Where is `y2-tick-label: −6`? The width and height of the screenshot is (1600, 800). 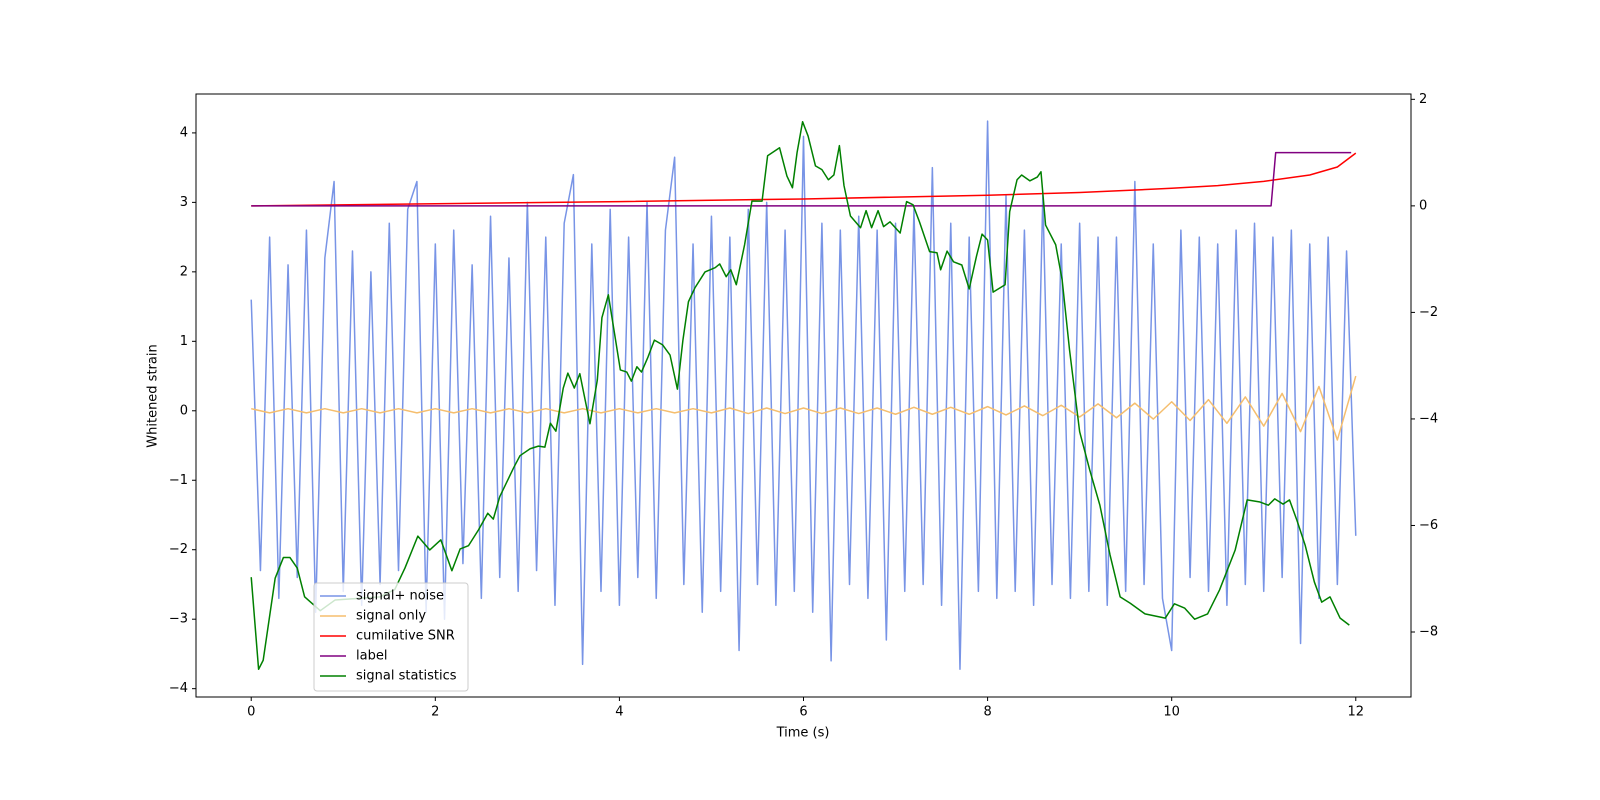 y2-tick-label: −6 is located at coordinates (1428, 525).